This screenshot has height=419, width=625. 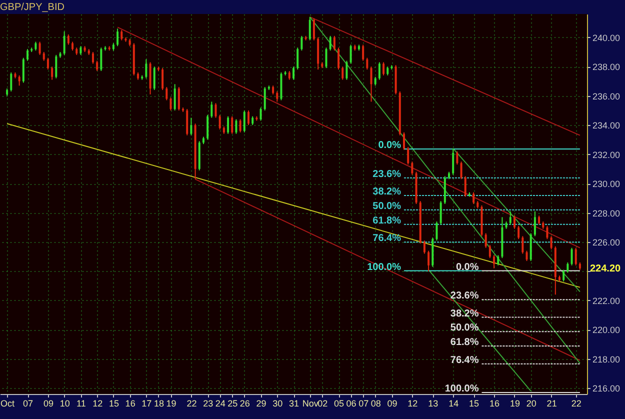 What do you see at coordinates (32, 7) in the screenshot?
I see `chart-title: GBP/JPY_BID` at bounding box center [32, 7].